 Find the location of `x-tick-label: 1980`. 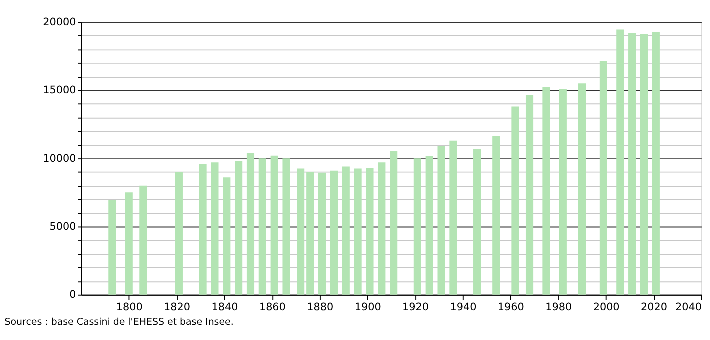

x-tick-label: 1980 is located at coordinates (559, 308).